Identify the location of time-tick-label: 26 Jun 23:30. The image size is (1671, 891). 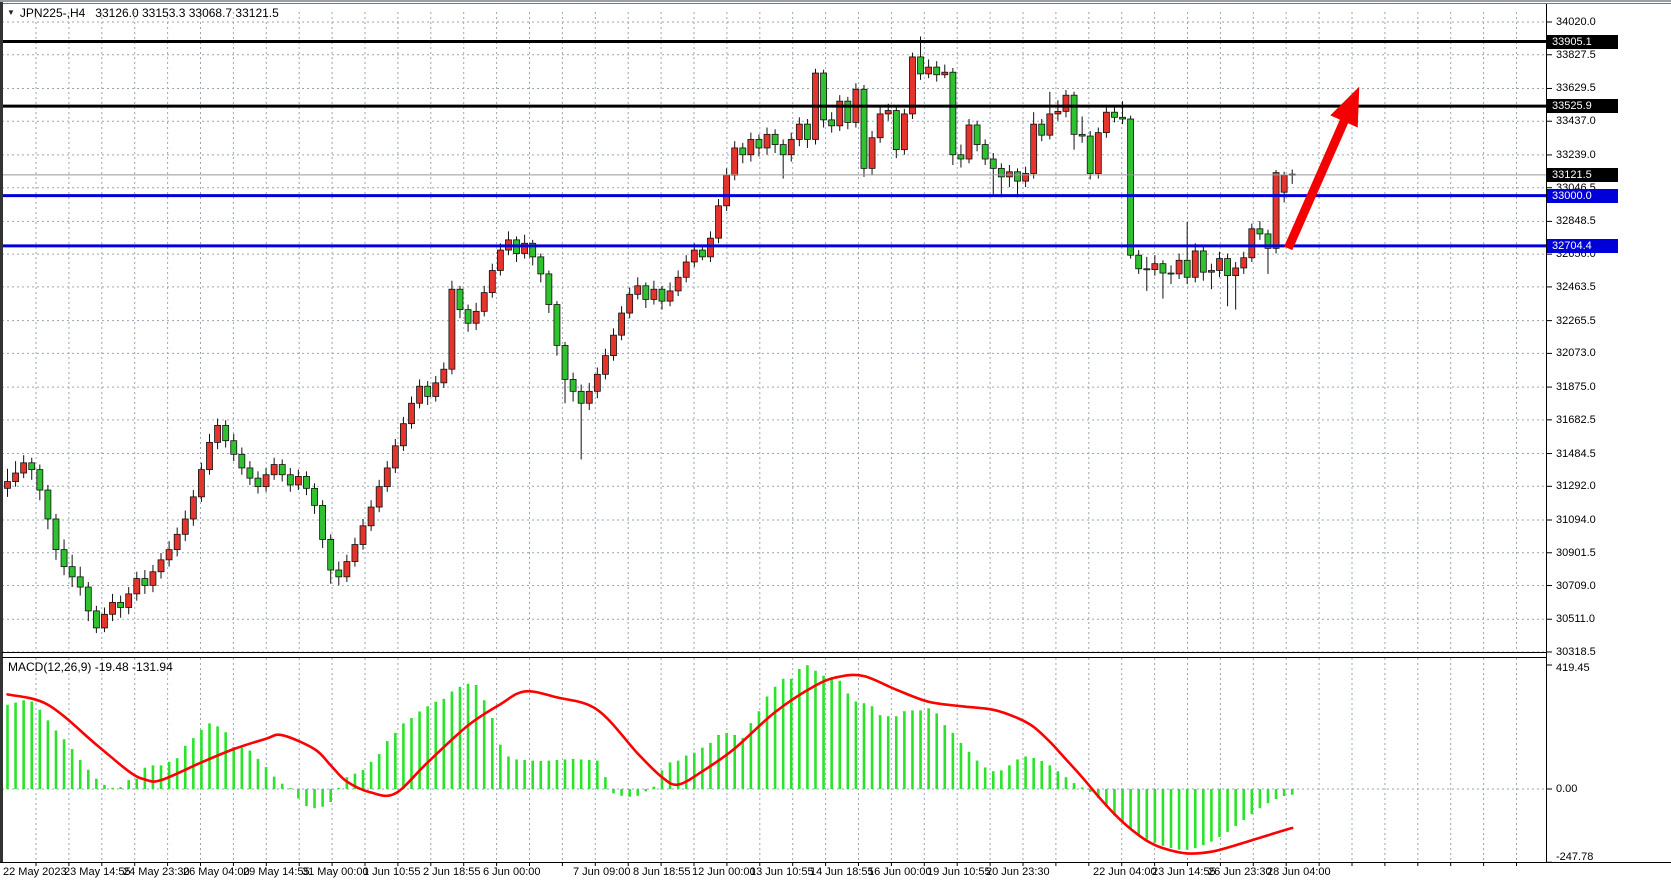
(1240, 872).